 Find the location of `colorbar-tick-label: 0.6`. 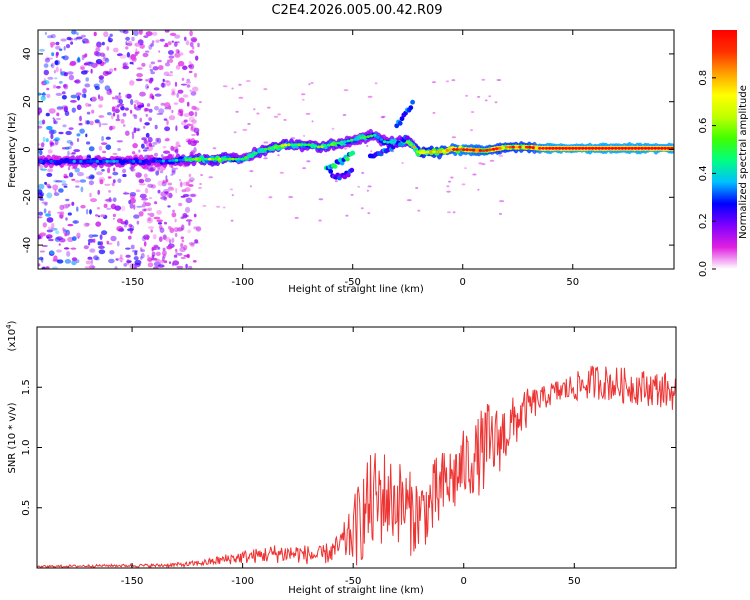

colorbar-tick-label: 0.6 is located at coordinates (703, 126).